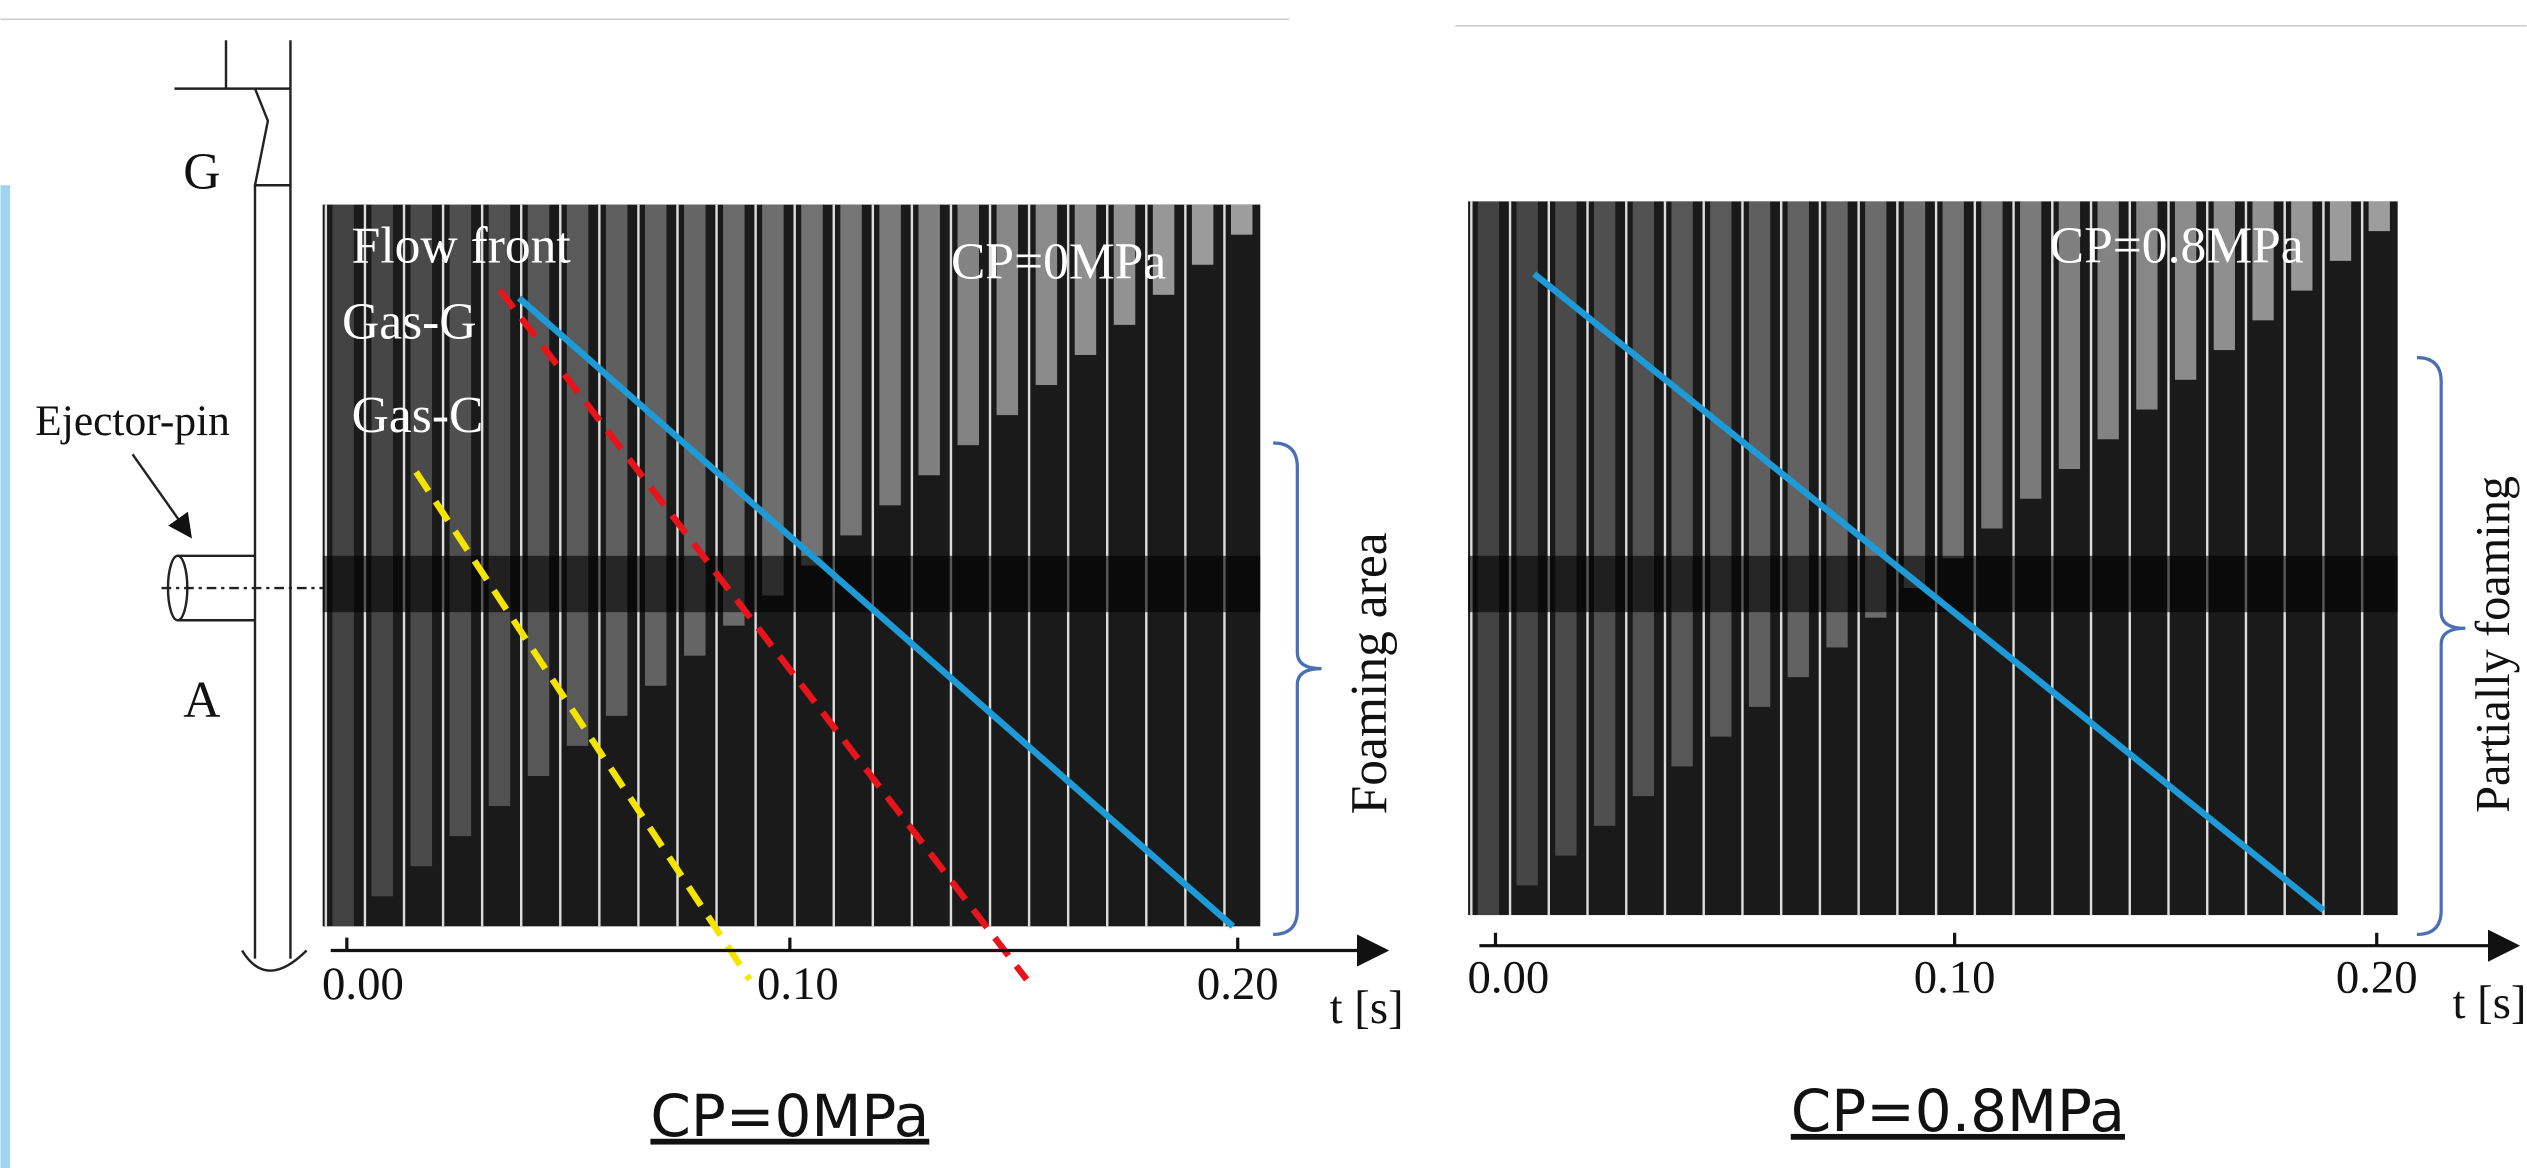 The image size is (2527, 1168). Describe the element at coordinates (201, 171) in the screenshot. I see `gate-label: G` at that location.